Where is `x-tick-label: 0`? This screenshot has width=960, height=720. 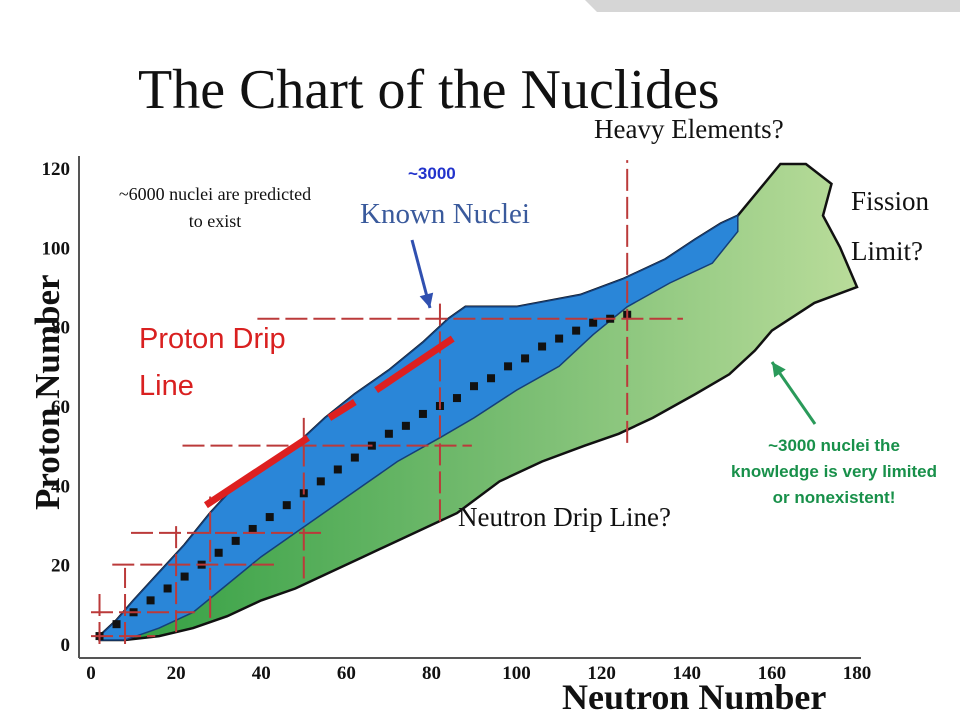 x-tick-label: 0 is located at coordinates (91, 673).